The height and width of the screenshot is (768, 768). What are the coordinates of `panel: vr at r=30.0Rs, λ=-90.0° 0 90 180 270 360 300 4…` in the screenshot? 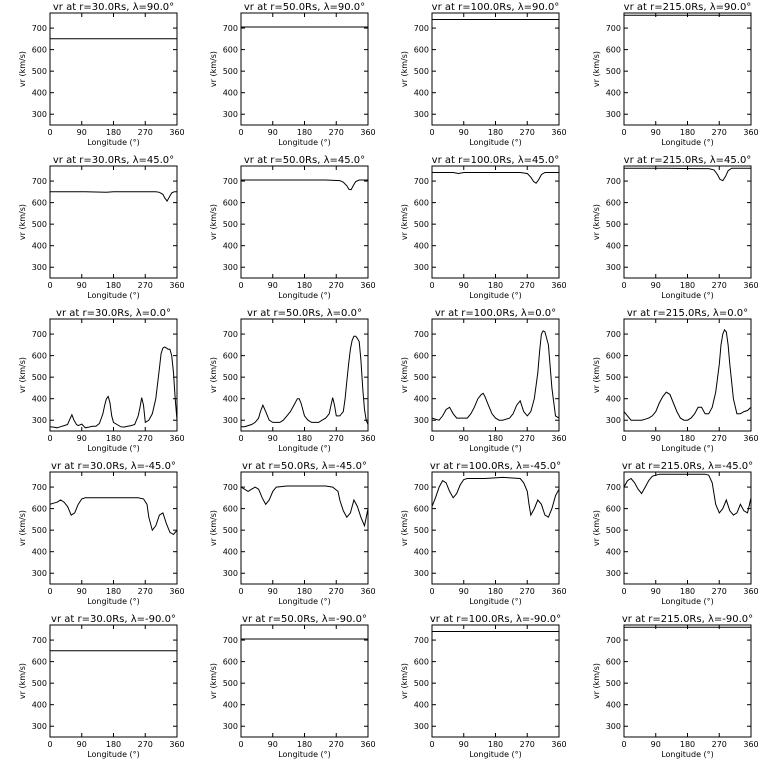 It's located at (101, 686).